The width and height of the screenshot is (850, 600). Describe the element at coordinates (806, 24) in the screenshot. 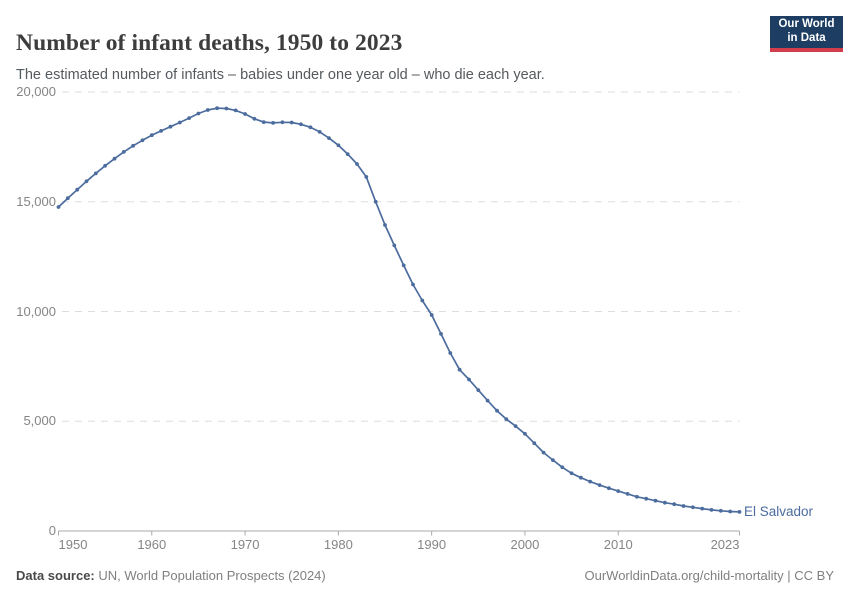

I see `owid-logo-line1: Our World` at that location.